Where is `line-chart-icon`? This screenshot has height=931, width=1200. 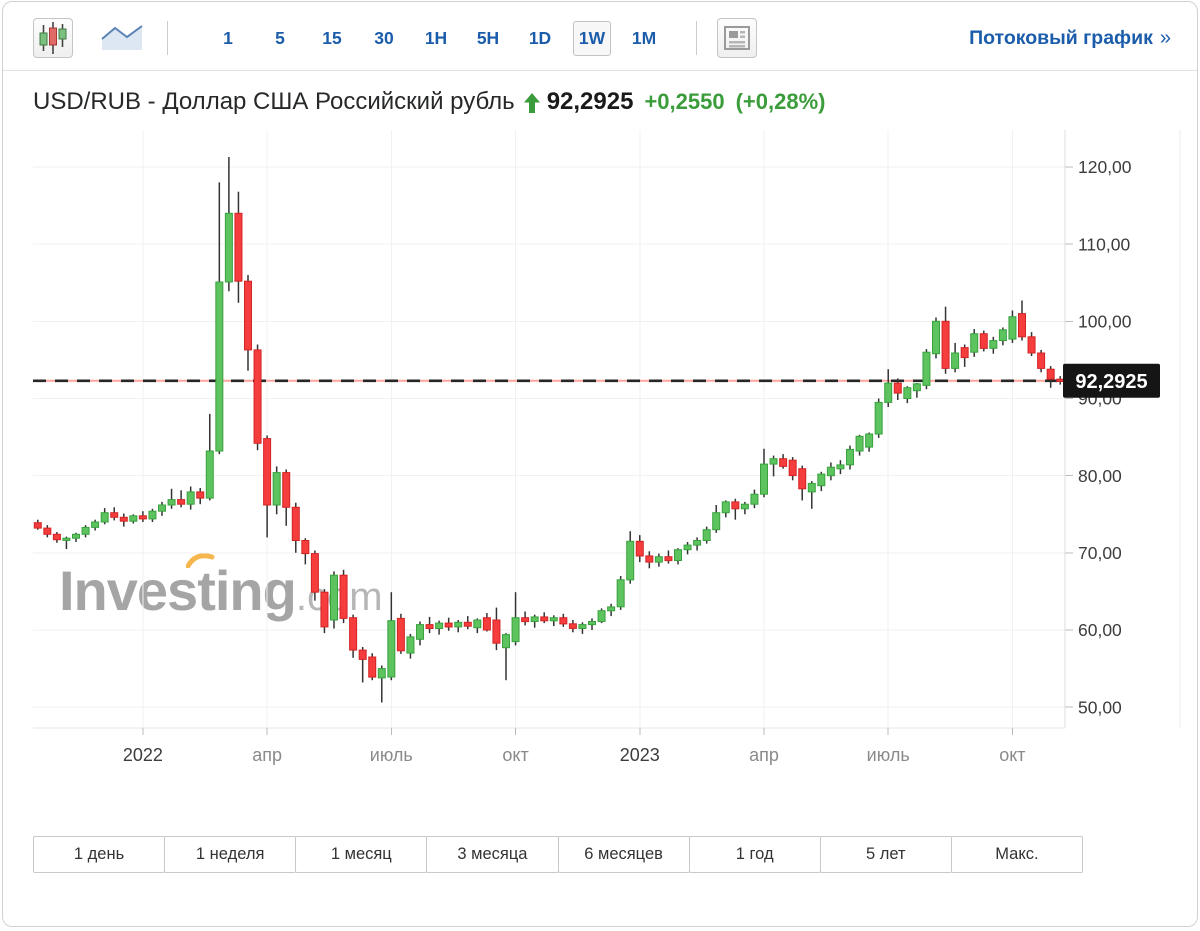 line-chart-icon is located at coordinates (122, 37).